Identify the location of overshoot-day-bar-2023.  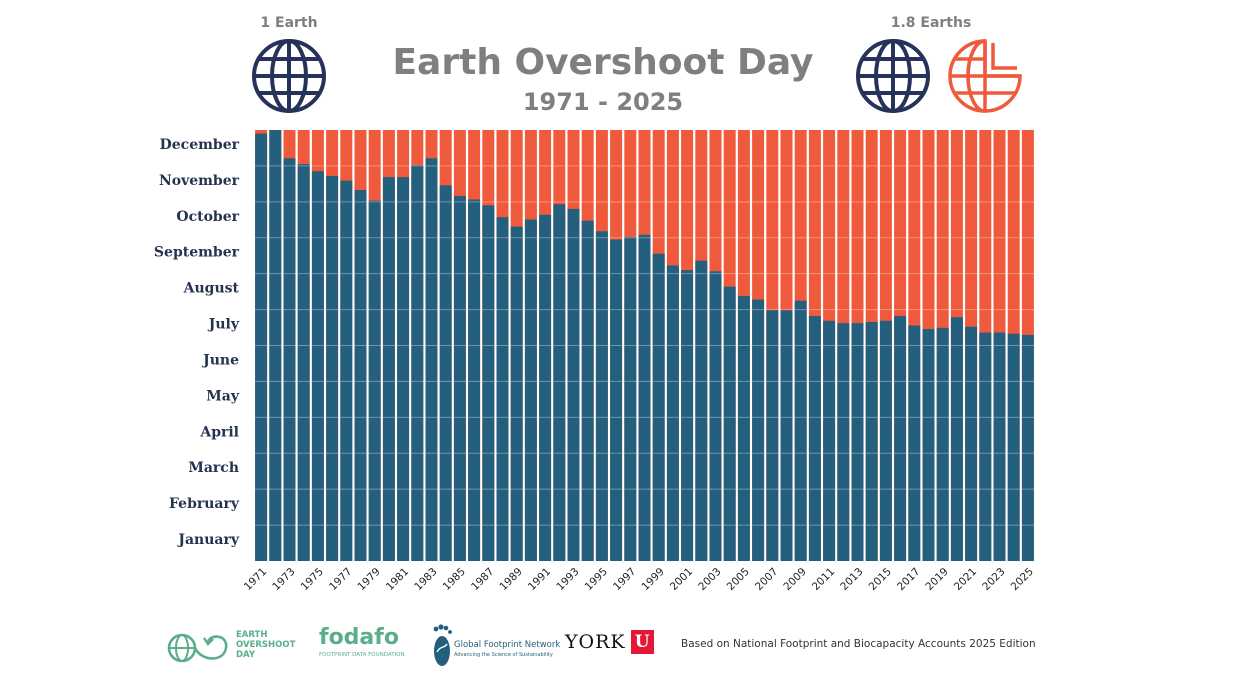
(999, 446).